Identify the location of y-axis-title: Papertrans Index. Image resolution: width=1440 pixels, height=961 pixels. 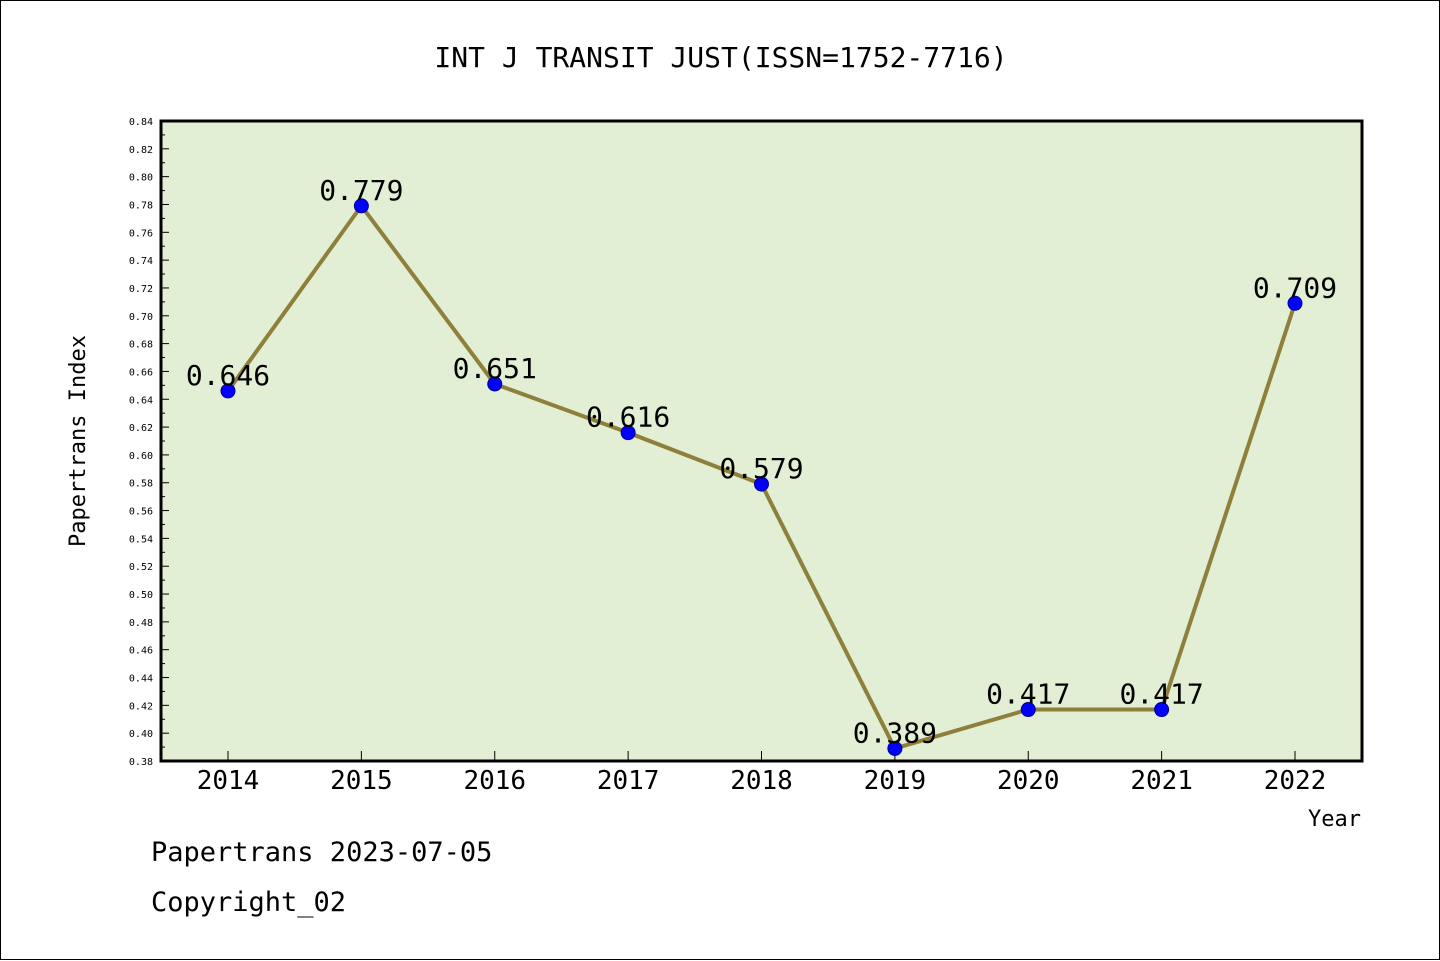
(78, 441).